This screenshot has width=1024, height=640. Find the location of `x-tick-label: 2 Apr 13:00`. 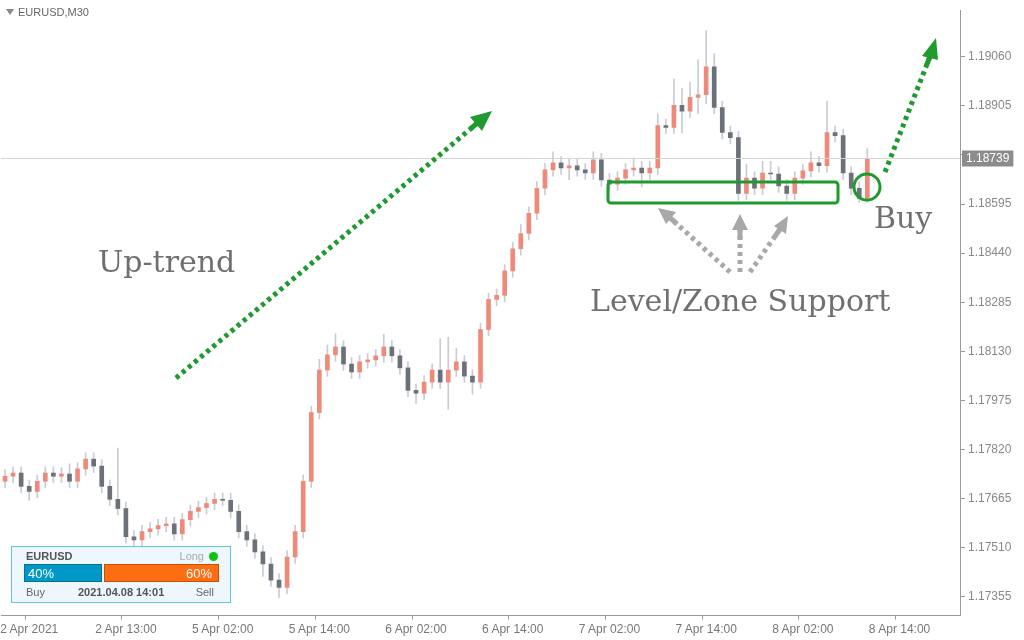

x-tick-label: 2 Apr 13:00 is located at coordinates (126, 629).